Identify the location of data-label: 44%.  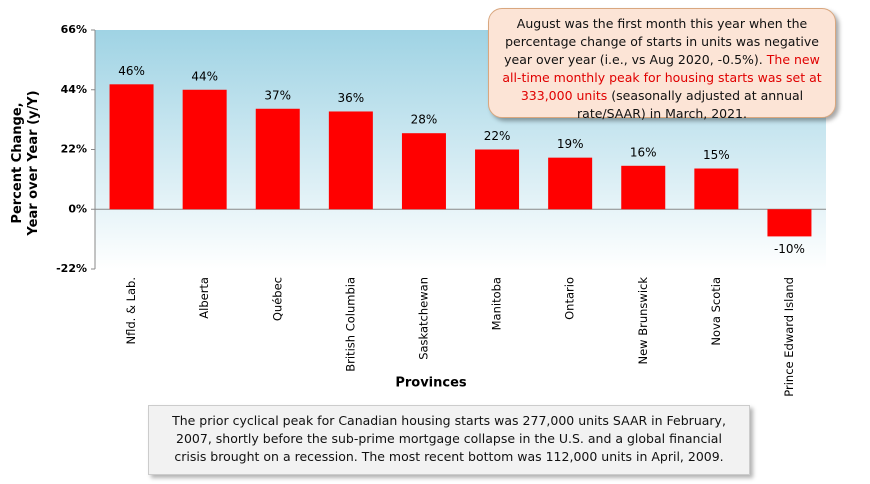
(204, 76).